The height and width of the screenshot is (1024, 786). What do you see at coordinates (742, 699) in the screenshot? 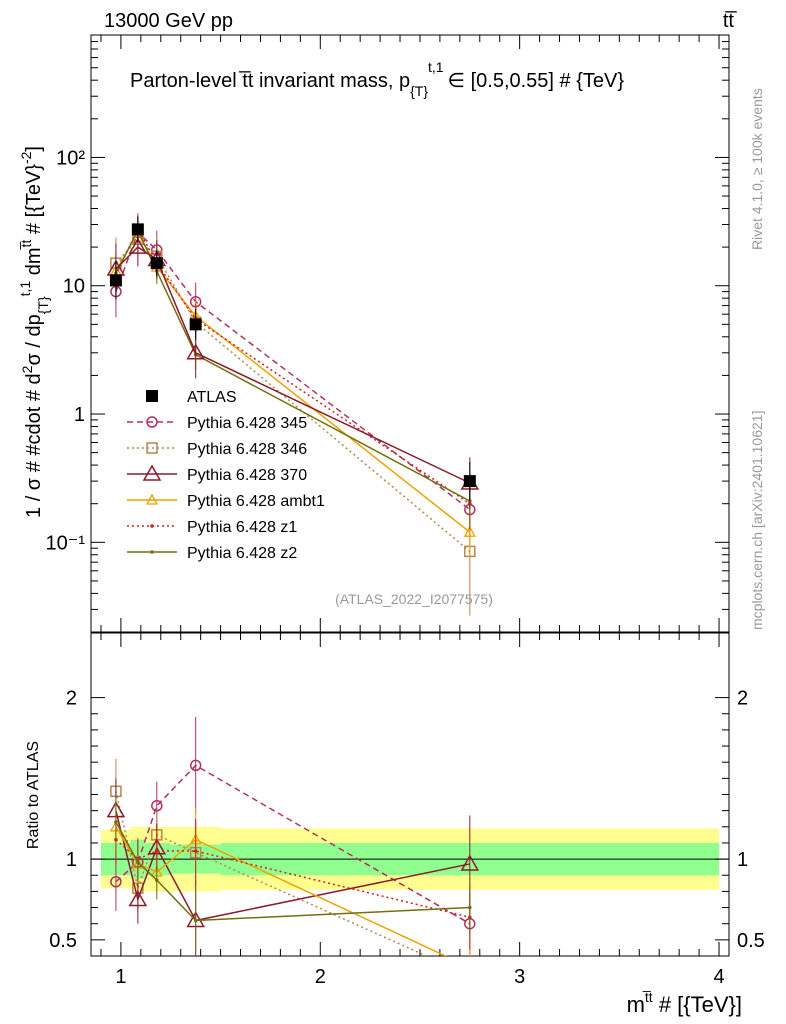
I see `ratio-y-tick-label-right: 2` at bounding box center [742, 699].